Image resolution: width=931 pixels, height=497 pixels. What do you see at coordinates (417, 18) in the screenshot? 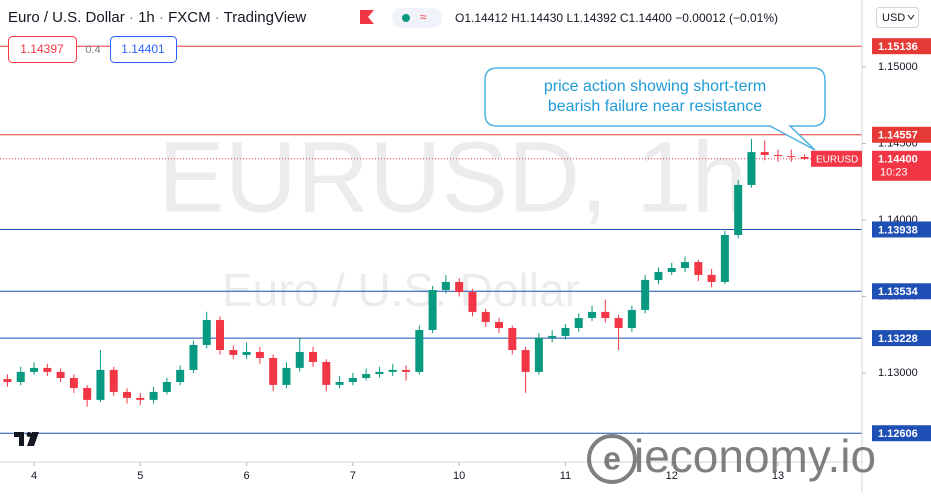
I see `status-pill` at bounding box center [417, 18].